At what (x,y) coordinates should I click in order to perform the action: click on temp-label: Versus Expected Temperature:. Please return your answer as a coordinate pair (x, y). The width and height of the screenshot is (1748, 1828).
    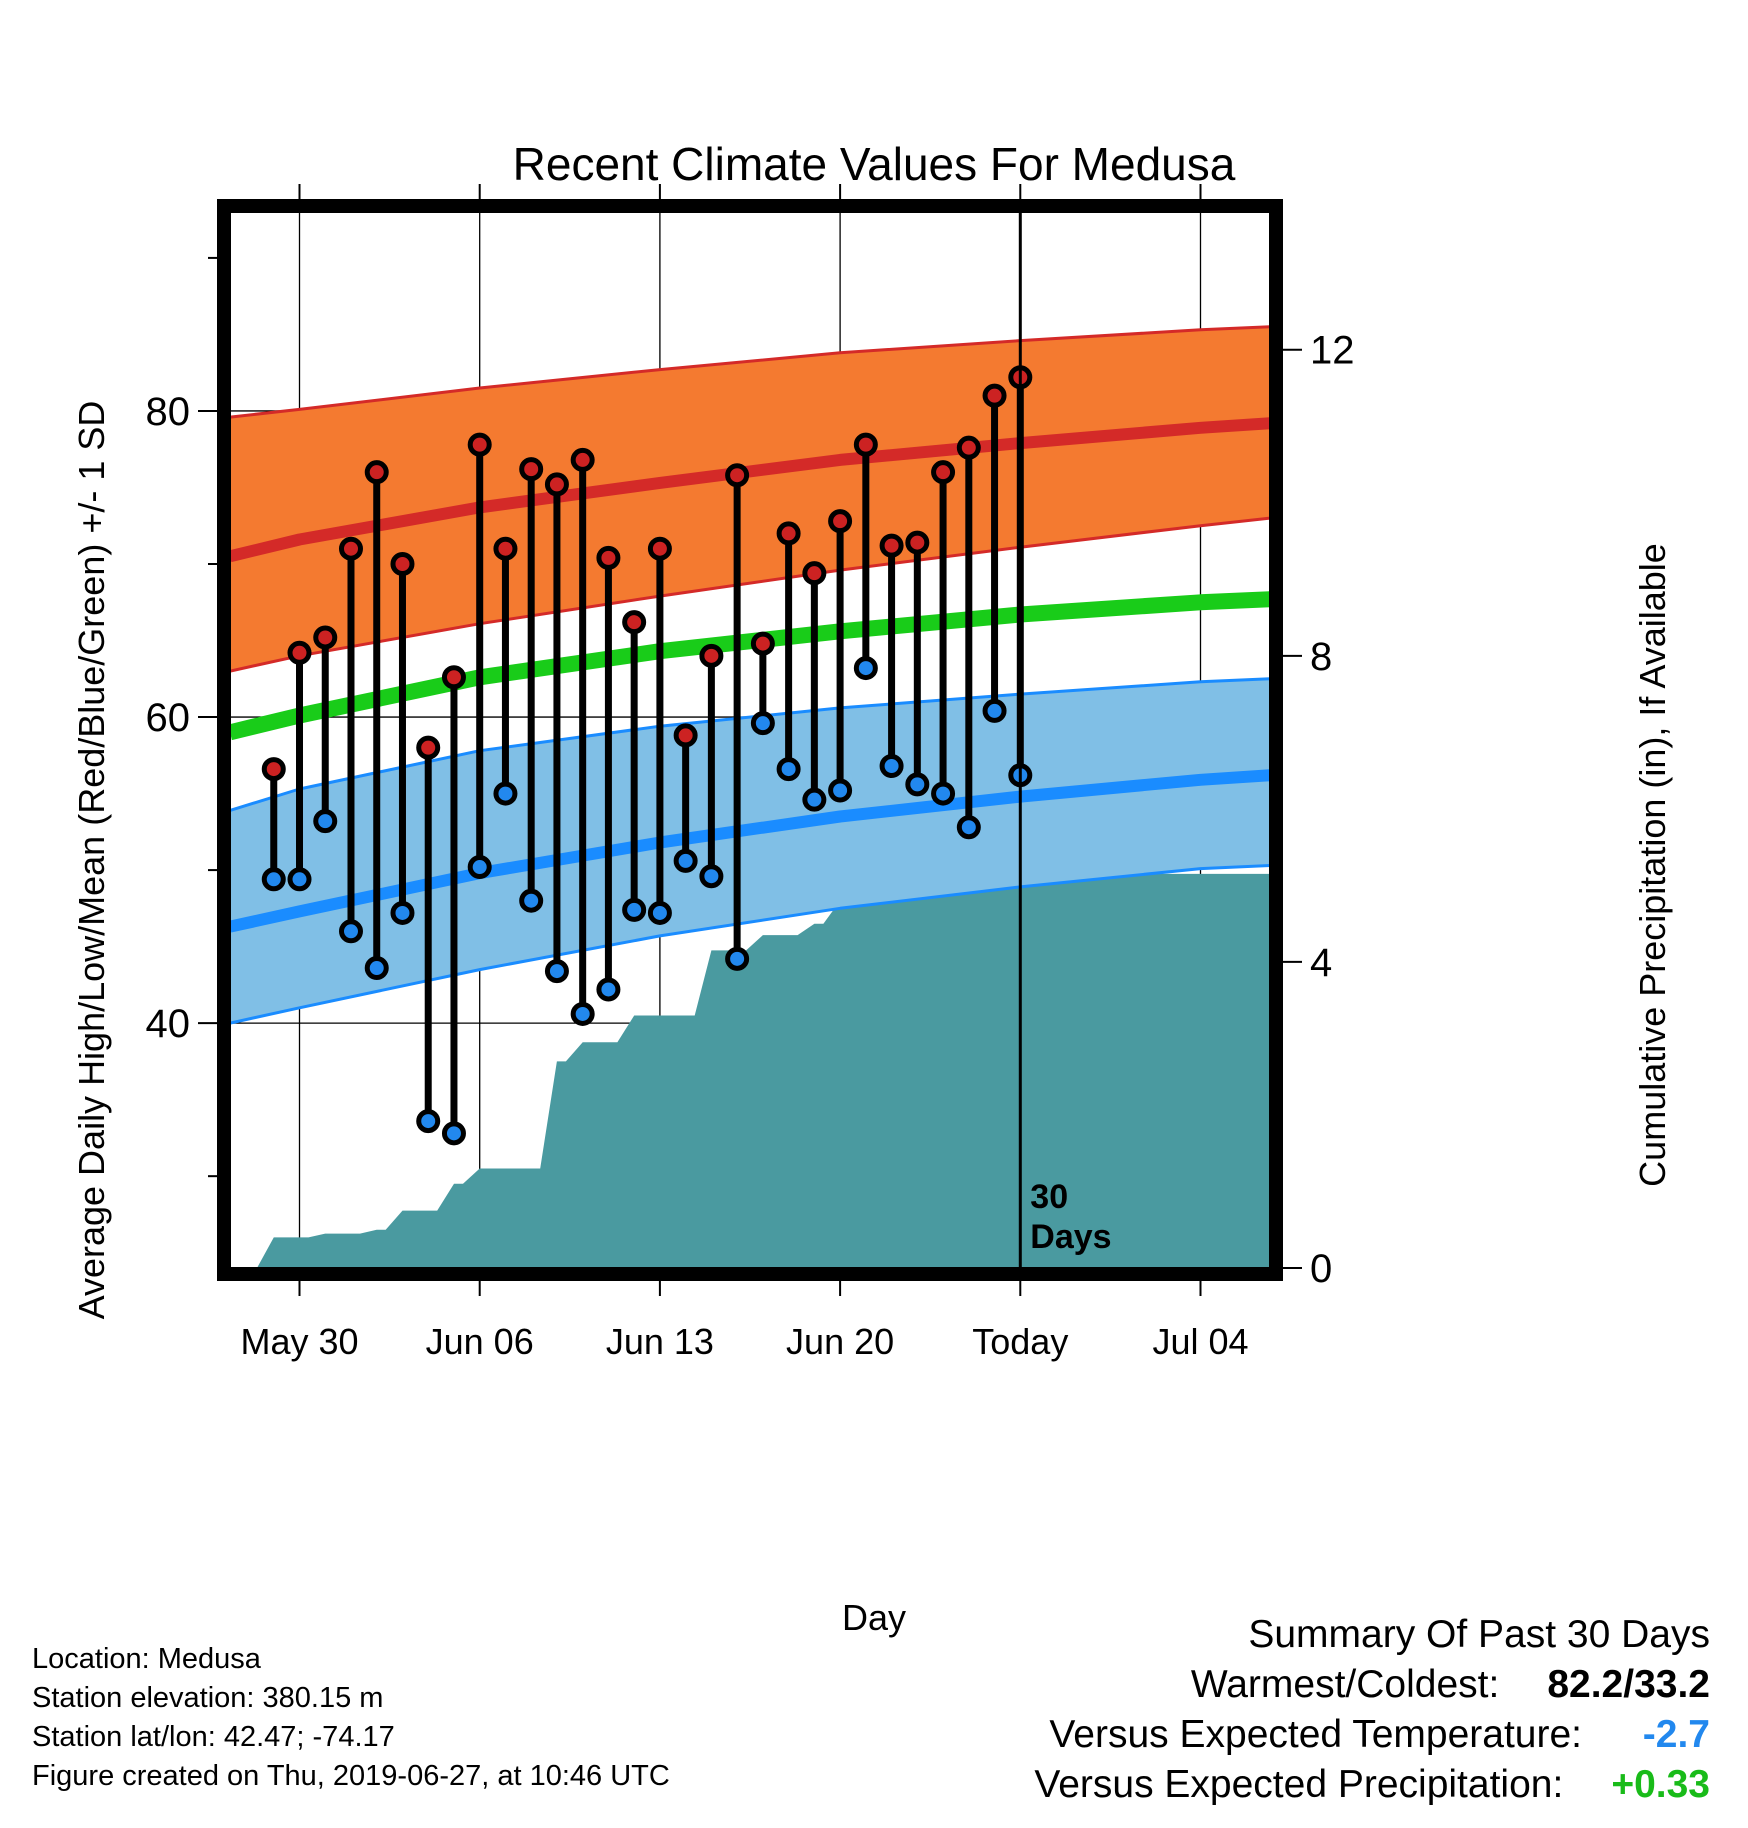
    Looking at the image, I should click on (1315, 1734).